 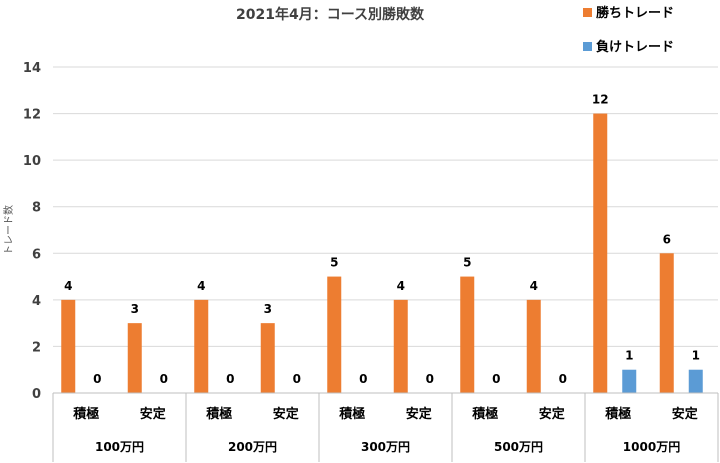 I want to click on legend-label-loss: 負けトレード, so click(x=635, y=47).